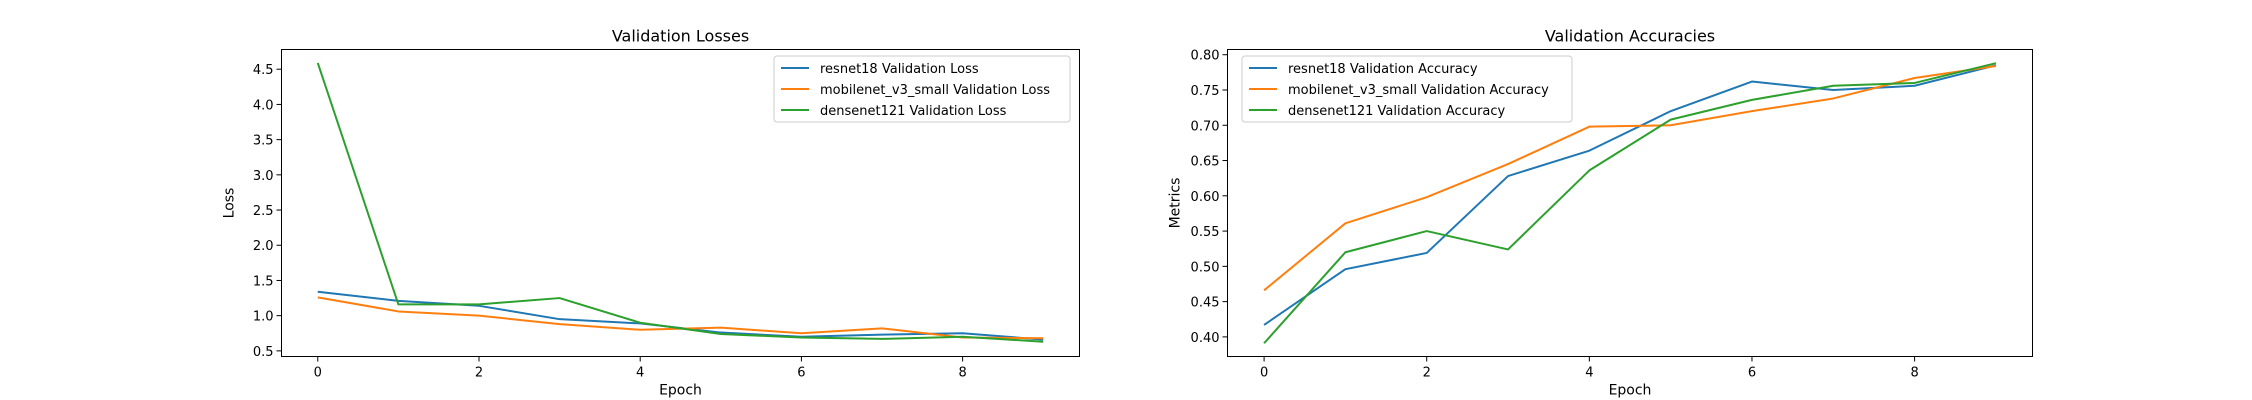  I want to click on y-tick-label: 0.5, so click(263, 352).